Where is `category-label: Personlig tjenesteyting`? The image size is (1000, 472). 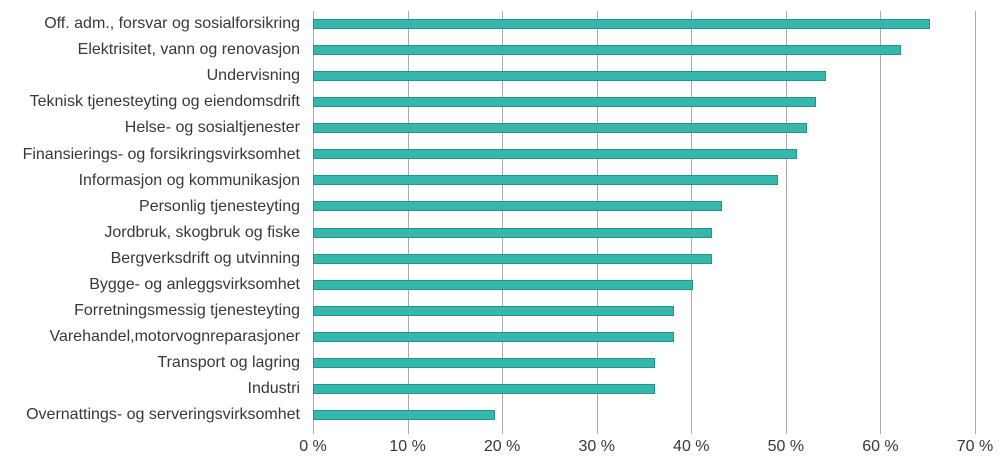
category-label: Personlig tjenesteyting is located at coordinates (219, 206).